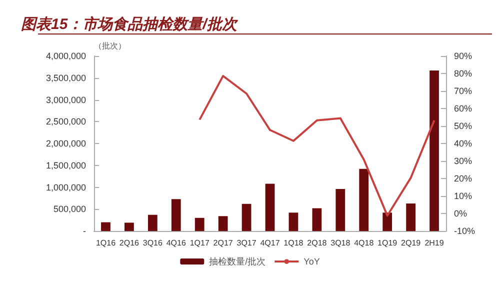 This screenshot has height=281, width=500. Describe the element at coordinates (110, 46) in the screenshot. I see `y-axis-title: （批次）` at that location.